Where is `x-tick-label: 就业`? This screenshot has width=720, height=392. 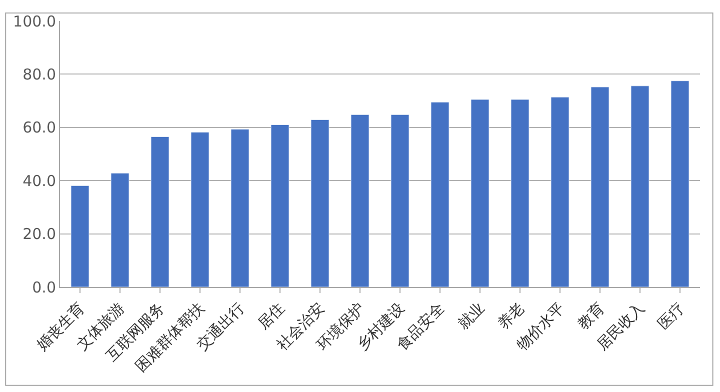
x-tick-label: 就业 is located at coordinates (471, 315).